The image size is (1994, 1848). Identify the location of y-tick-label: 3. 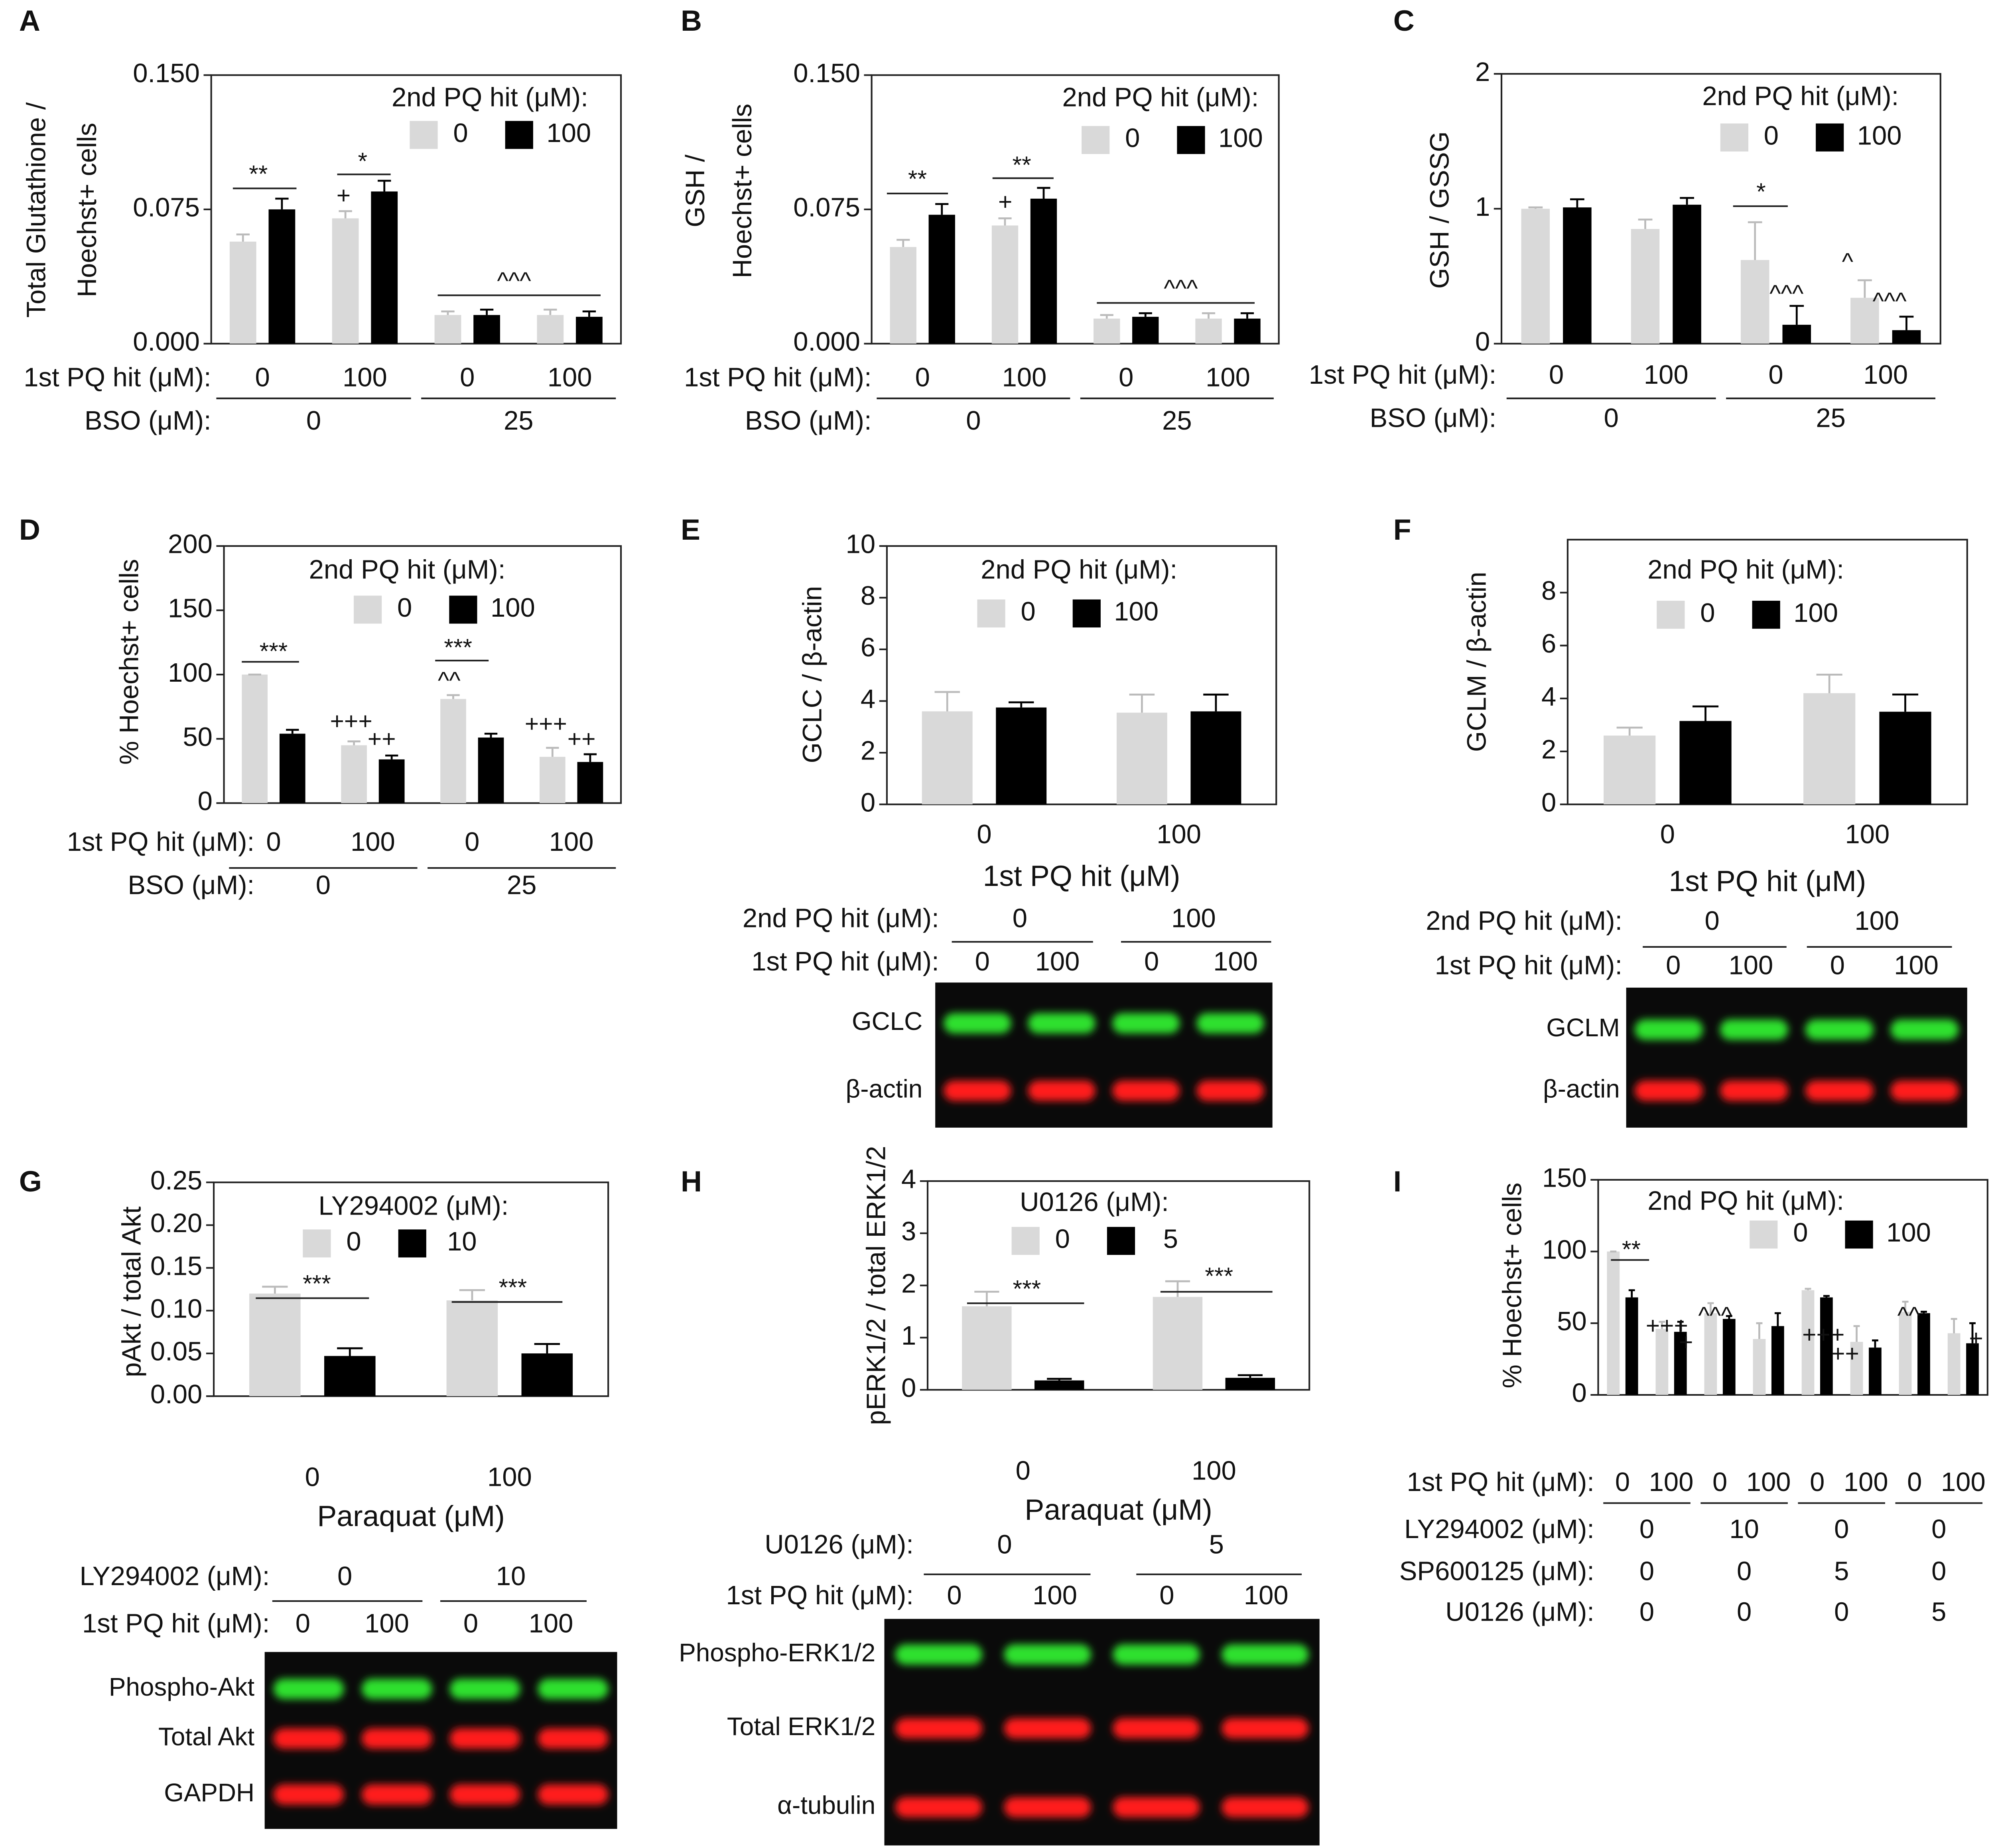
(908, 1231).